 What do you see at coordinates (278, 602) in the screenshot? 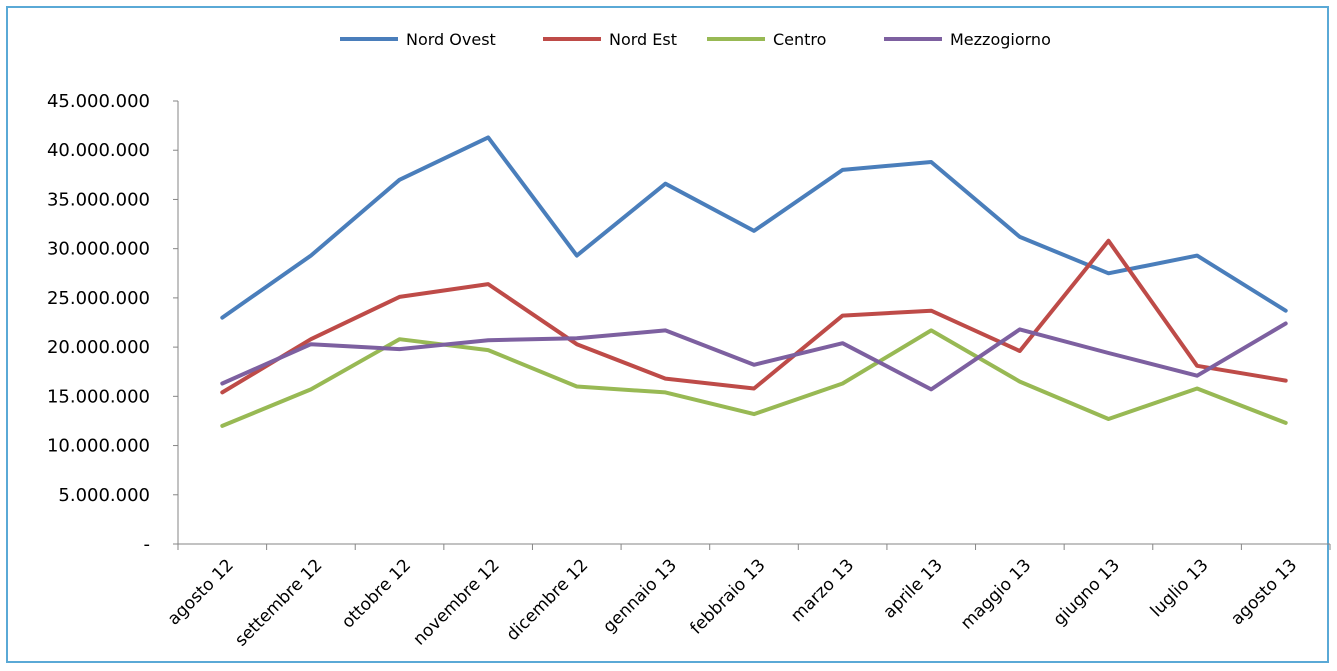
I see `x-tick-label: settembre 12` at bounding box center [278, 602].